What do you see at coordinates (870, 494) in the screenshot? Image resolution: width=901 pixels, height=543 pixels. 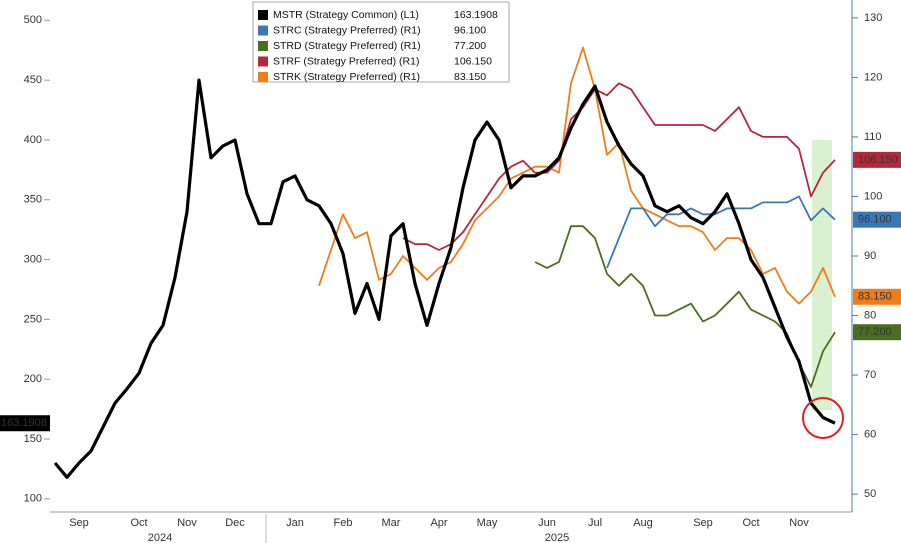 I see `y2-tick-label: 50` at bounding box center [870, 494].